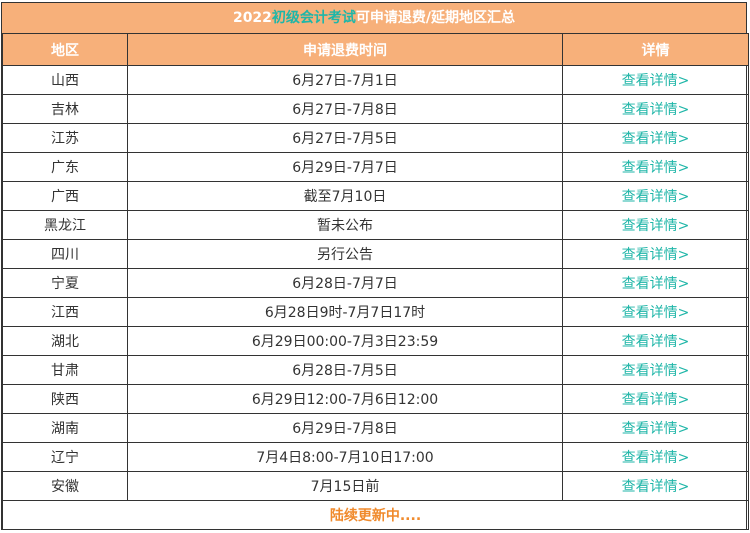  Describe the element at coordinates (345, 370) in the screenshot. I see `refund-time-cell: 6月28日-7月5日` at that location.